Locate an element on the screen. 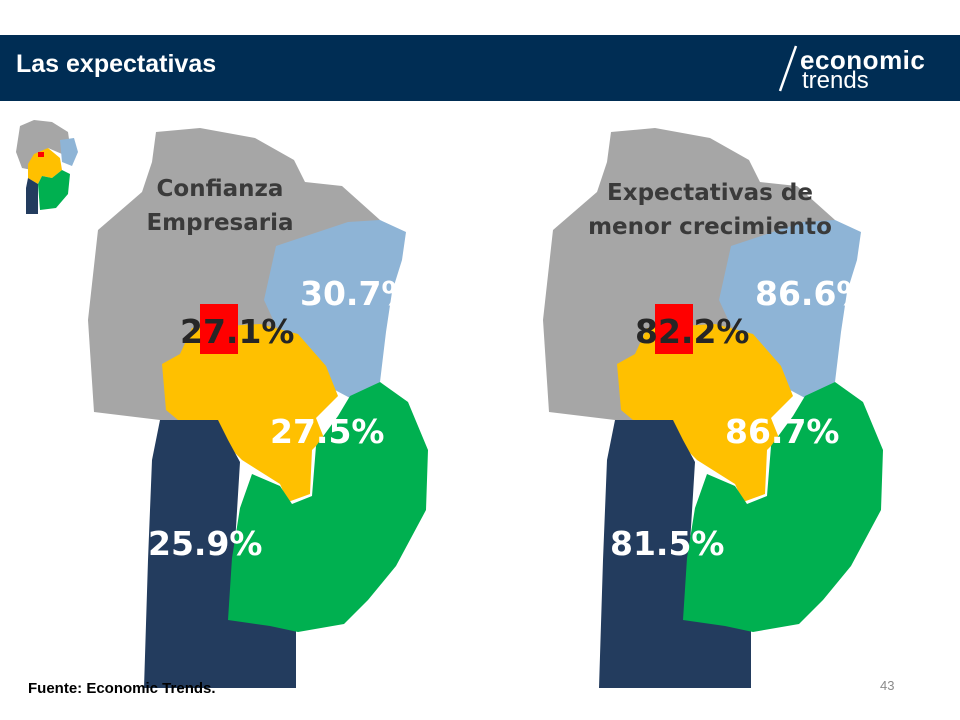 The image size is (960, 720). value-southwest: 81.5% is located at coordinates (667, 543).